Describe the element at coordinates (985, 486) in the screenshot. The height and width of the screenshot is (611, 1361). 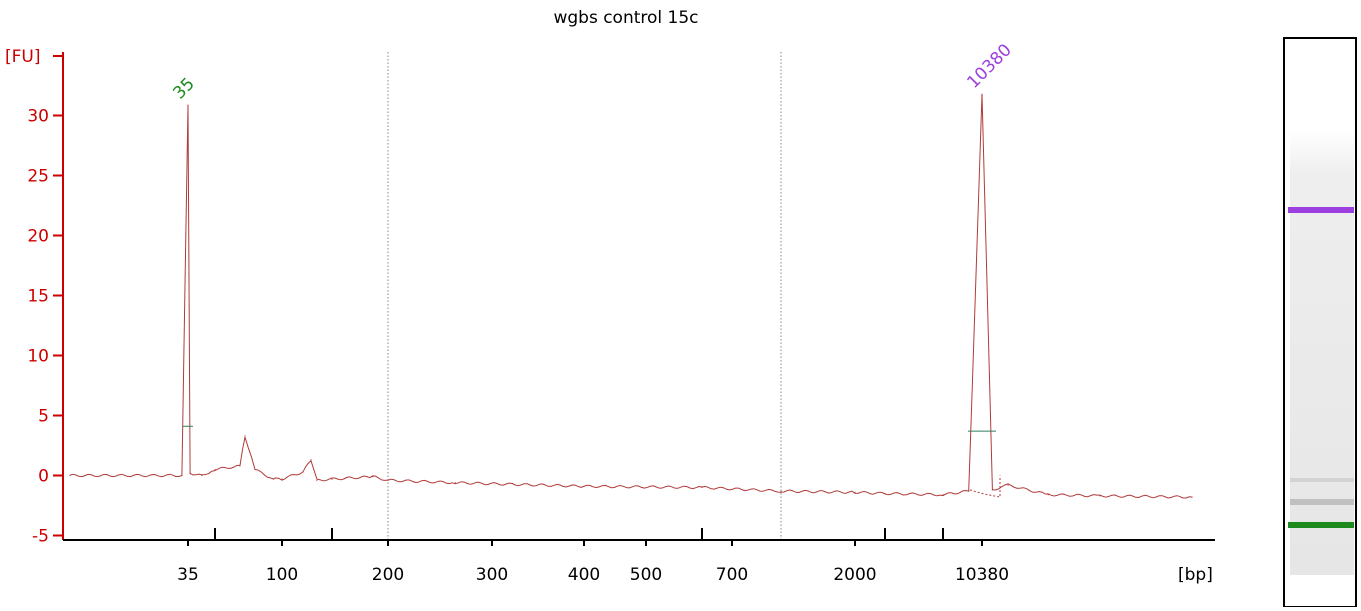
I see `peak-baseline` at that location.